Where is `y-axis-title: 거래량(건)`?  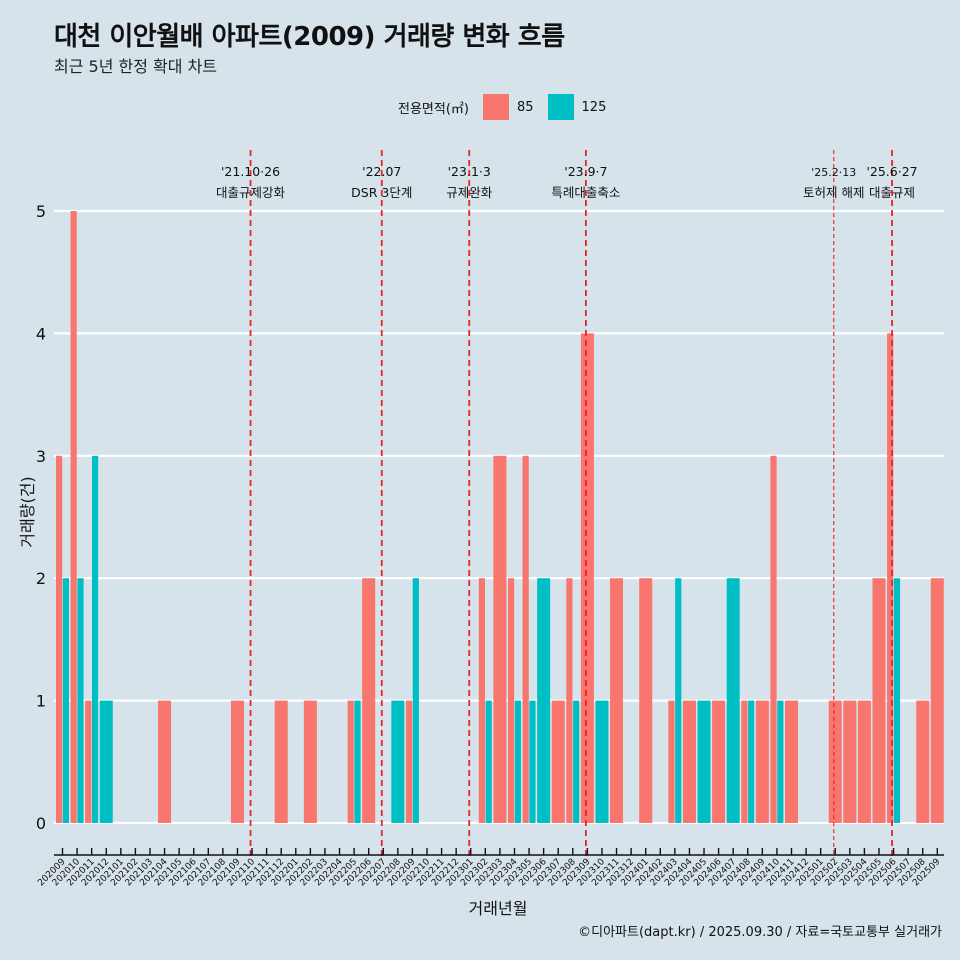 y-axis-title: 거래량(건) is located at coordinates (27, 511).